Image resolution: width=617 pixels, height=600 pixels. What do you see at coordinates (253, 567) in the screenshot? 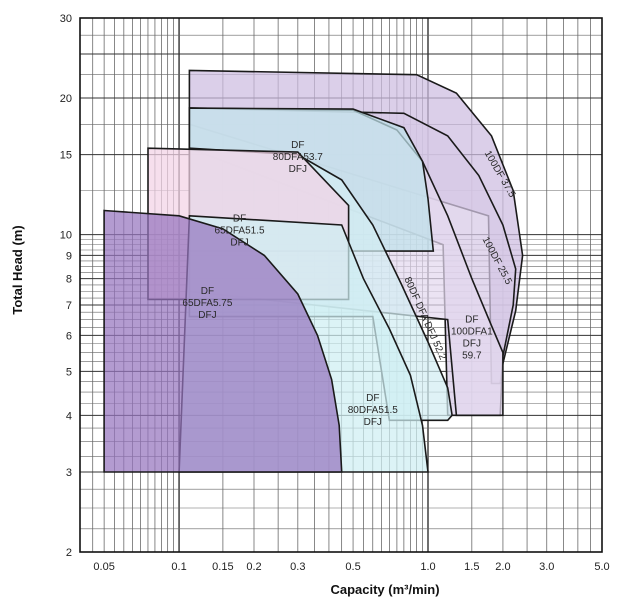
I see `x-tick-label: 0.2` at bounding box center [253, 567].